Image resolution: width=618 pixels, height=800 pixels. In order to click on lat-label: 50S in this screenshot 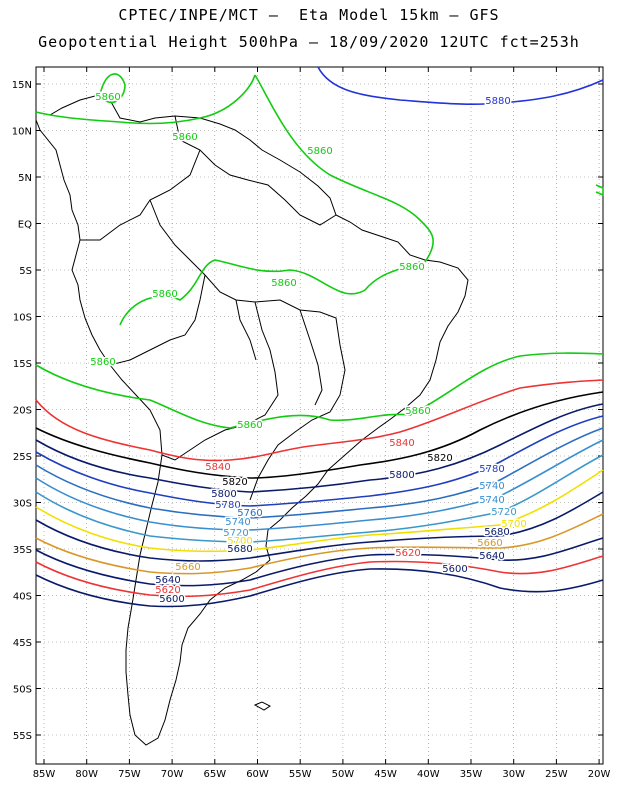, I will do `click(22, 690)`.